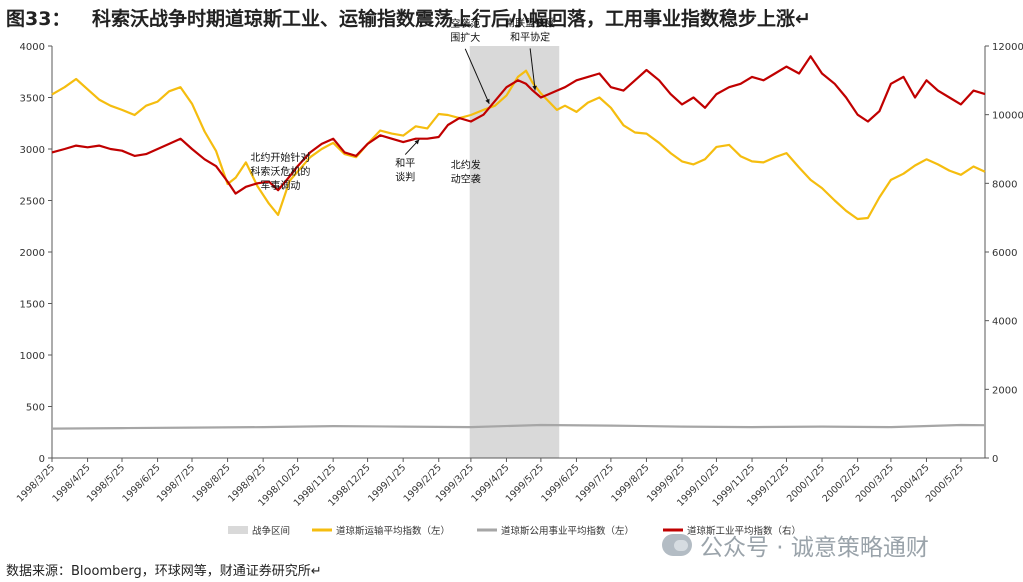 This screenshot has width=1023, height=582. What do you see at coordinates (35, 408) in the screenshot?
I see `left-tick-label: 500` at bounding box center [35, 408].